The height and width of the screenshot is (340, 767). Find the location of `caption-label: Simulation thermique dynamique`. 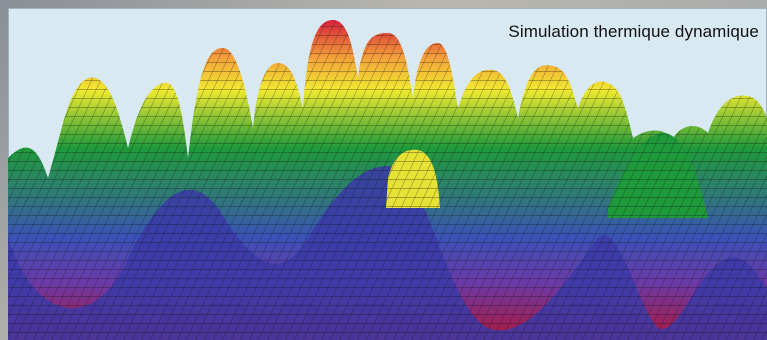

caption-label: Simulation thermique dynamique is located at coordinates (633, 31).